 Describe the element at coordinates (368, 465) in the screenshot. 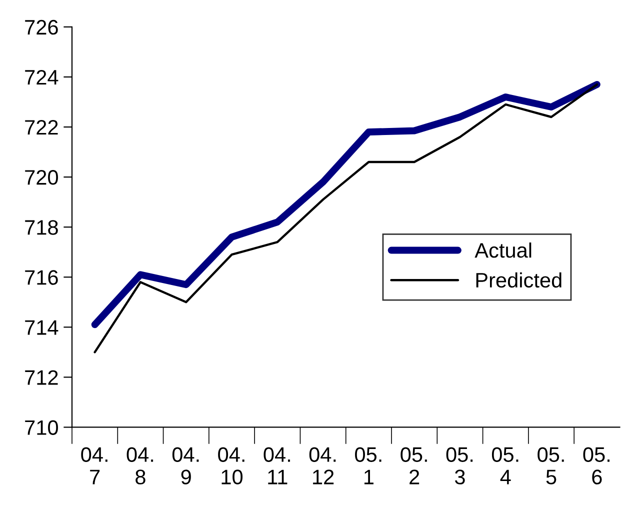

I see `x-tick-label: 05. 1` at that location.